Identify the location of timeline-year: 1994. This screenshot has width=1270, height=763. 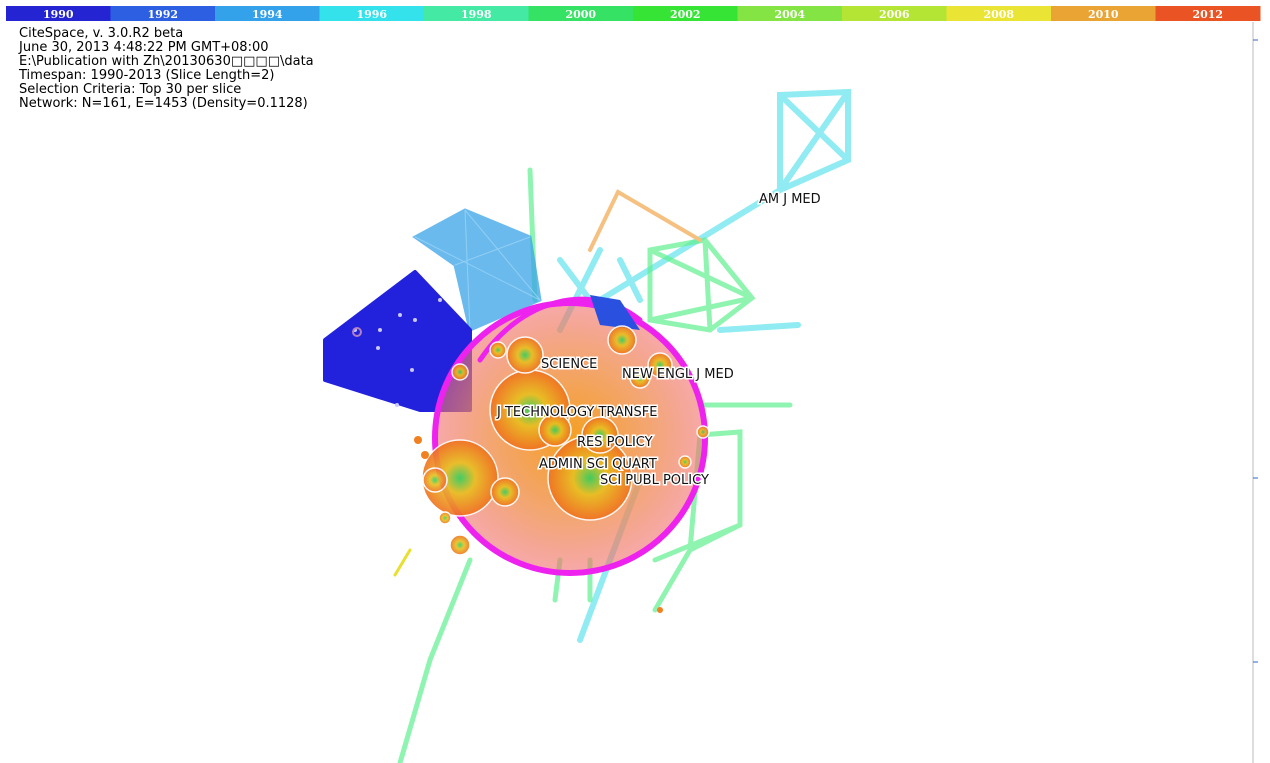
(267, 14).